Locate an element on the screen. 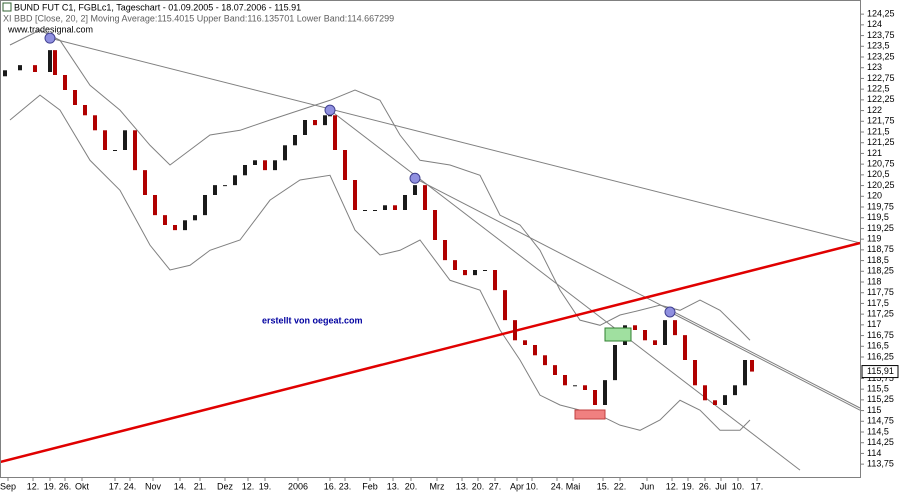 This screenshot has height=495, width=900. title-icon is located at coordinates (7, 7).